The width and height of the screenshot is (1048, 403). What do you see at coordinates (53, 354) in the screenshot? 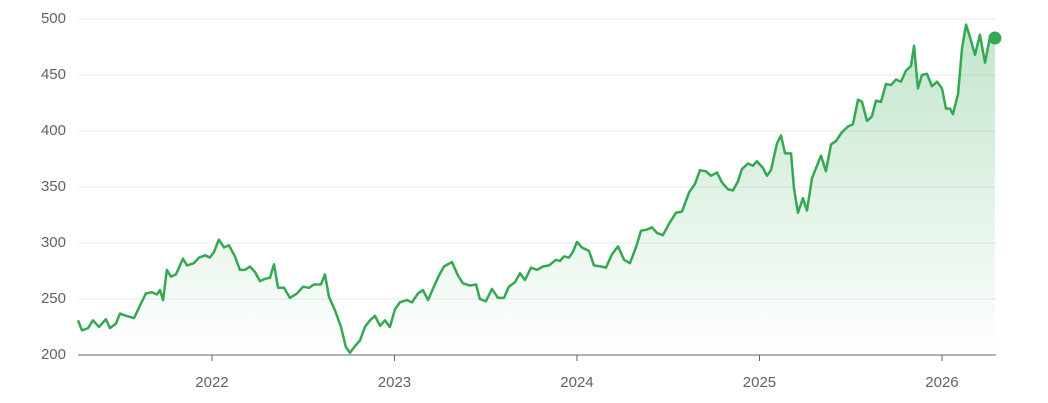
I see `y-tick-label: 200` at bounding box center [53, 354].